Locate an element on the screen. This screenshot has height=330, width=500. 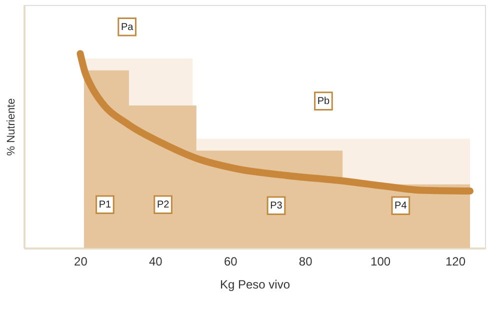
x-axis-title: Kg Peso vivo is located at coordinates (255, 285).